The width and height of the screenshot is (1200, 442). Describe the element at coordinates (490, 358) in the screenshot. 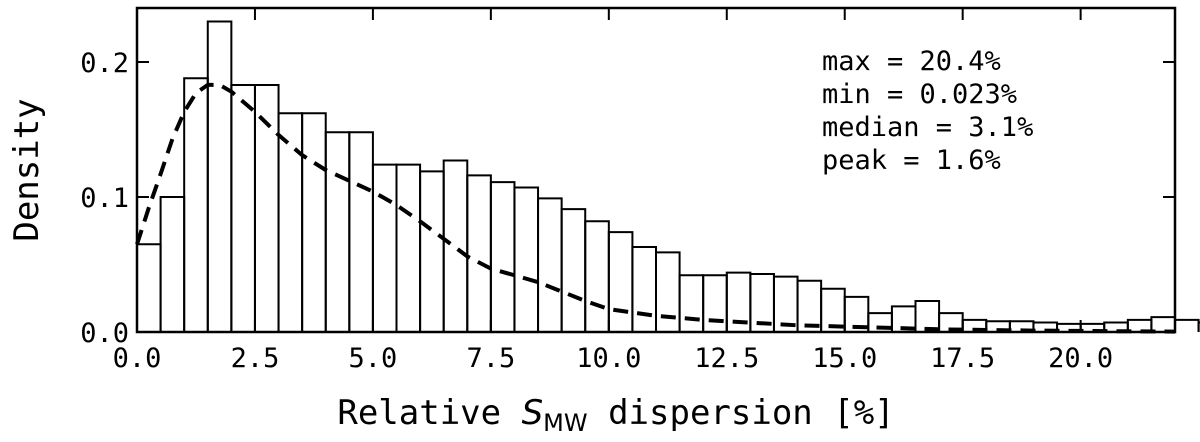

I see `x-tick-label: 7.5` at that location.